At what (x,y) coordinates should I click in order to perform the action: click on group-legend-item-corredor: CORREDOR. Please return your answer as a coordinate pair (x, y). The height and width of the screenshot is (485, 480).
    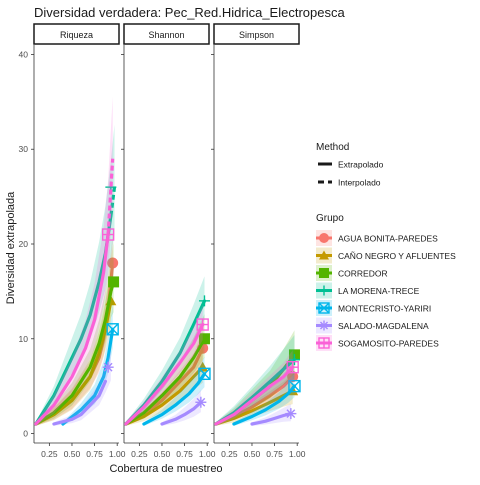
    Looking at the image, I should click on (352, 273).